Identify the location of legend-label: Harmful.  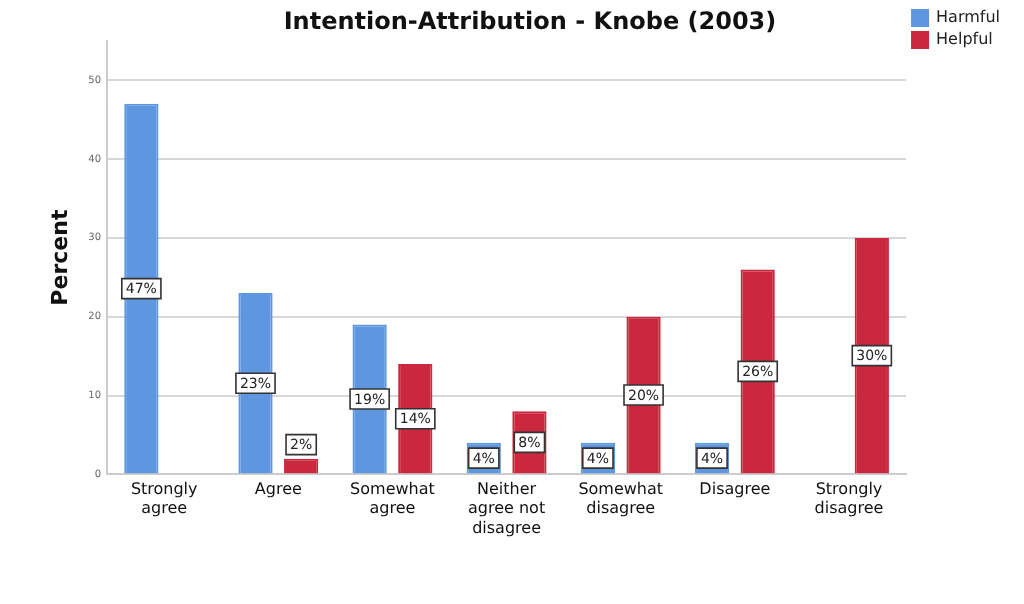
(968, 17).